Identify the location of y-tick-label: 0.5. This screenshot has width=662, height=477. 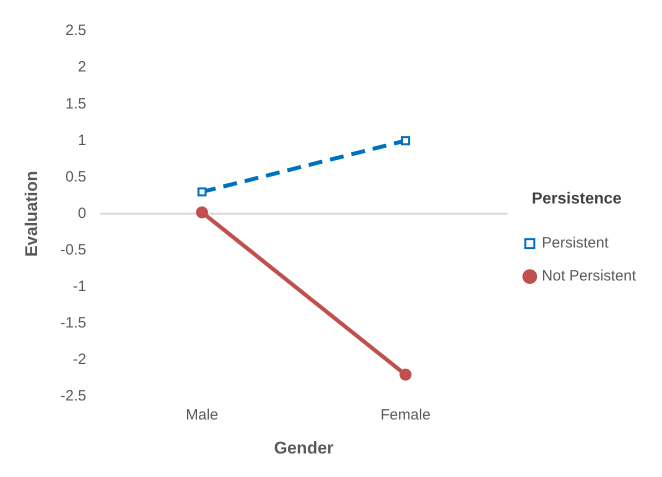
(75, 177).